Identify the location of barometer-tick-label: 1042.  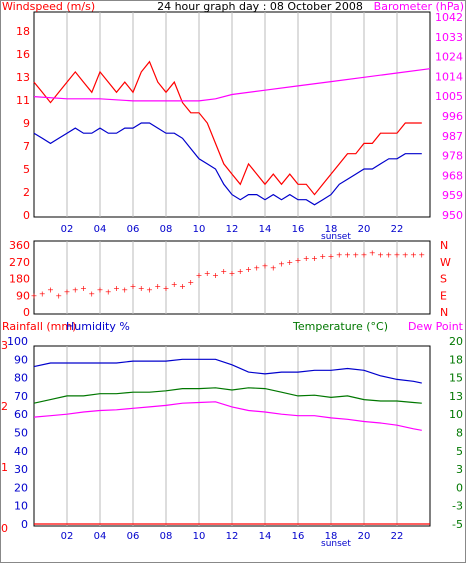
(449, 17).